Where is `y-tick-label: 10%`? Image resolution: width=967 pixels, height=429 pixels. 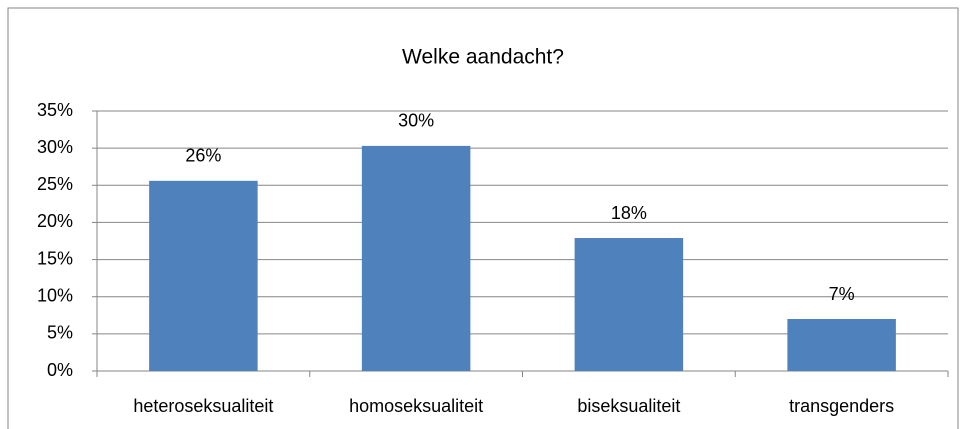
y-tick-label: 10% is located at coordinates (55, 295).